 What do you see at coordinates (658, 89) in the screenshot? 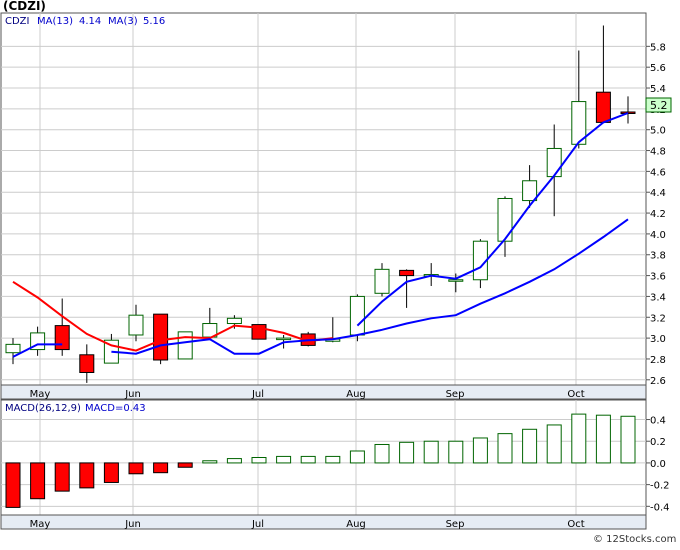
I see `price-tick-label: 5.4` at bounding box center [658, 89].